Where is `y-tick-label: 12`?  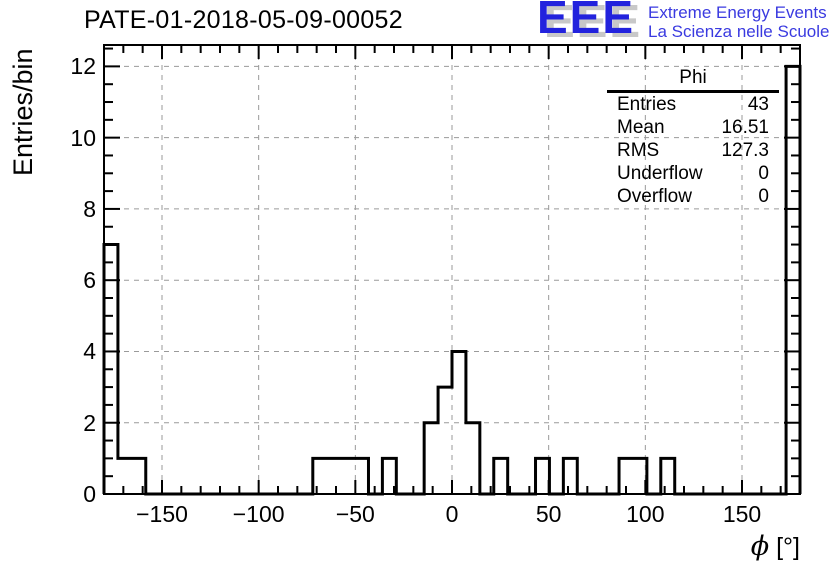
y-tick-label: 12 is located at coordinates (83, 66).